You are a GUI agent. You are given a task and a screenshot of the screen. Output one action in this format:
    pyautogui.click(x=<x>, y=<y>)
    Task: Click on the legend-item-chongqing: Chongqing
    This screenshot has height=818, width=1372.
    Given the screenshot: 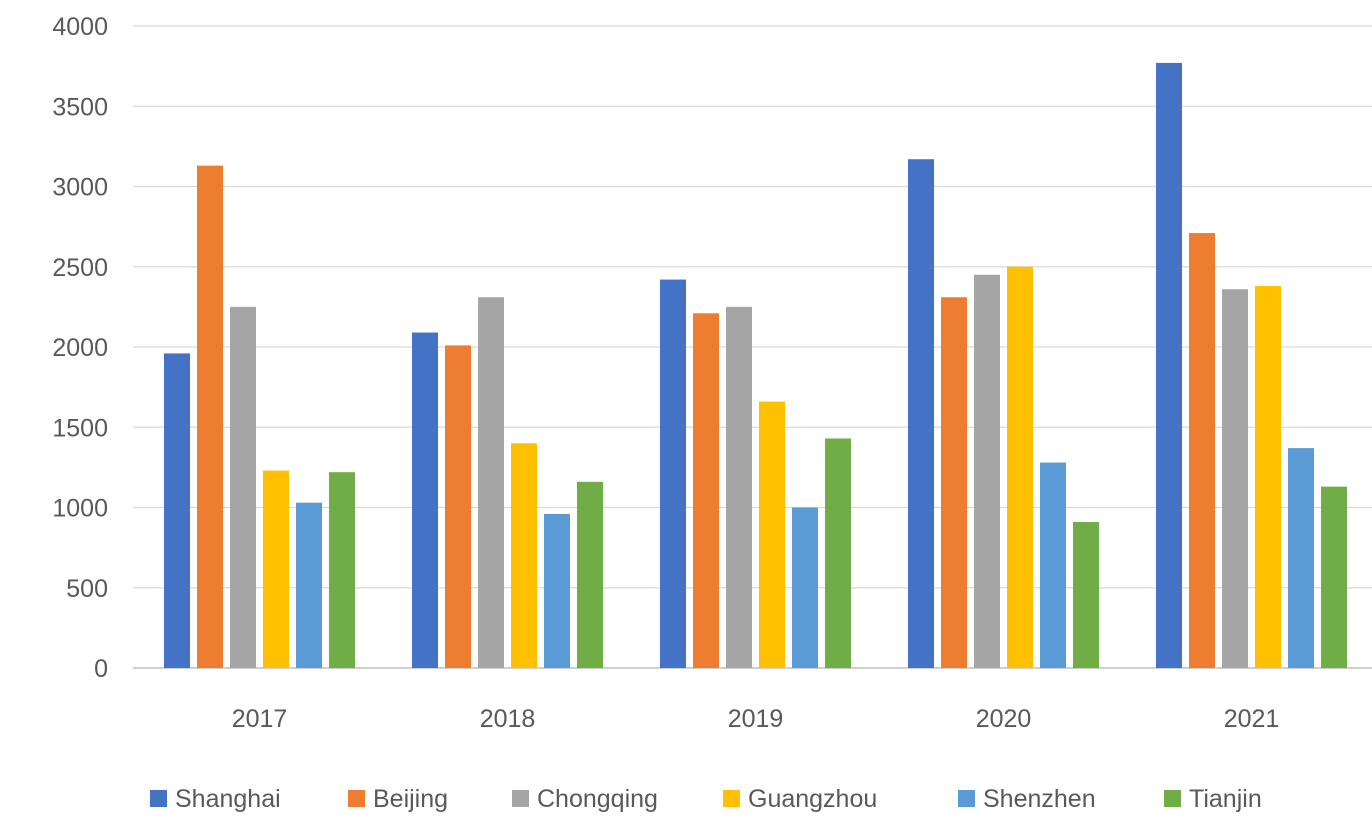 What is the action you would take?
    pyautogui.click(x=585, y=799)
    